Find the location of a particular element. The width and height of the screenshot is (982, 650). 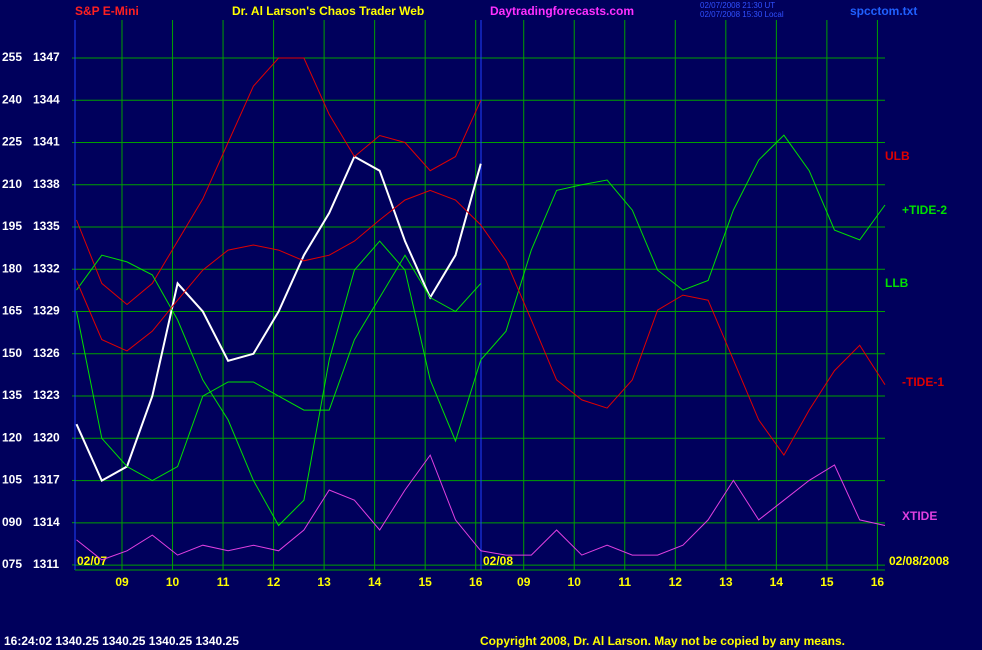

y2-tick-label: 075 is located at coordinates (12, 564).